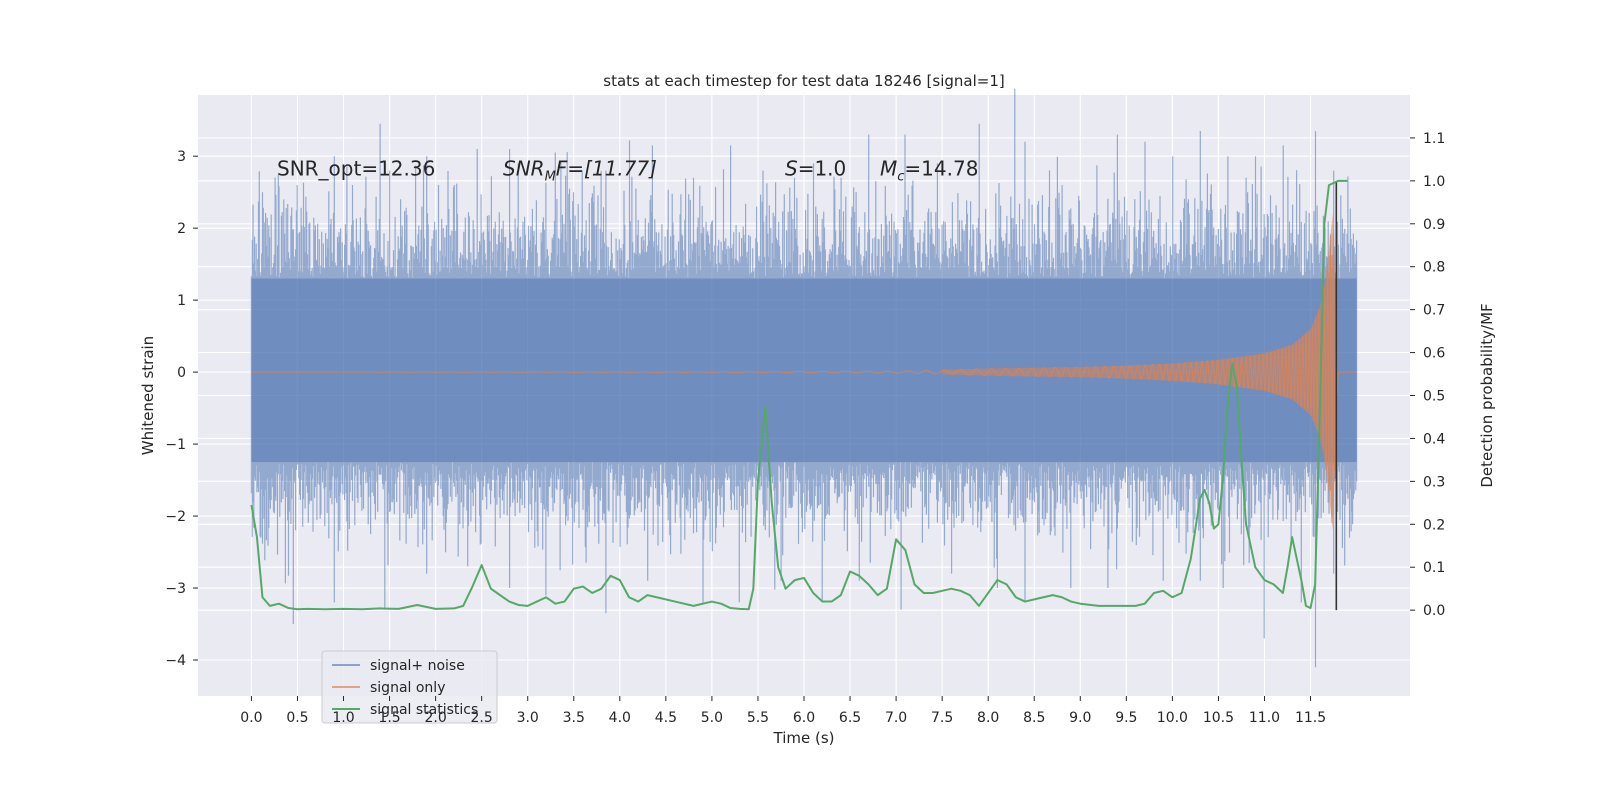 This screenshot has height=800, width=1600. Describe the element at coordinates (1434, 397) in the screenshot. I see `y-right-tick-label: 0.5` at that location.